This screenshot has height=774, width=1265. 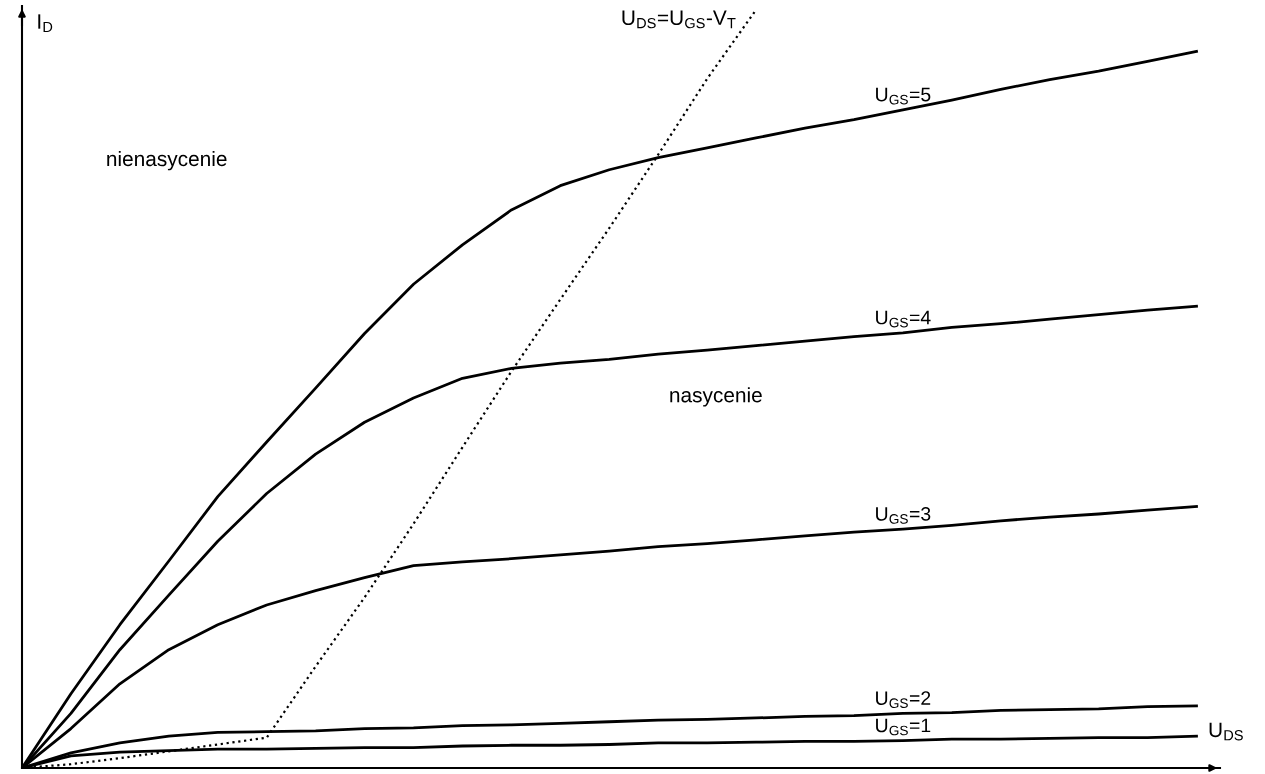 What do you see at coordinates (903, 96) in the screenshot?
I see `series-label: U$_{GS}$=5` at bounding box center [903, 96].